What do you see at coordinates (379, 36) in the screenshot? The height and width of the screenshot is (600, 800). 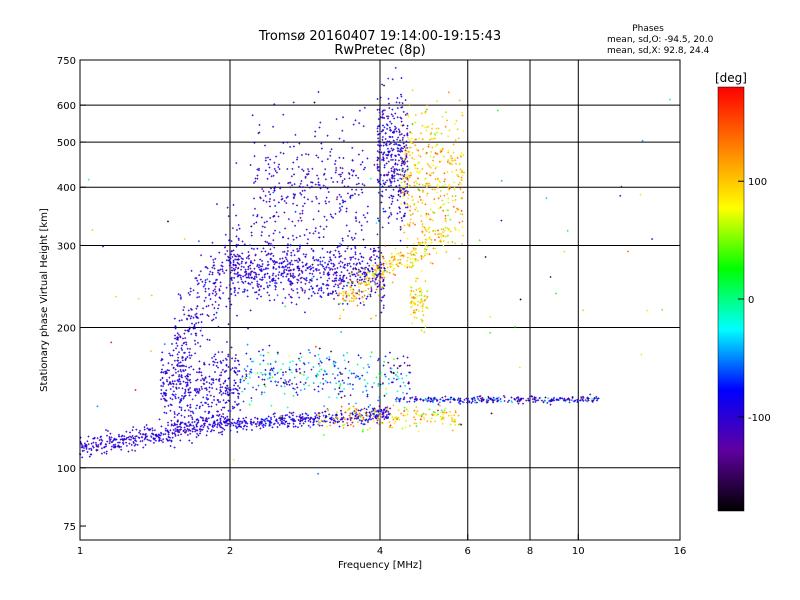 I see `chart-title: Tromsø 20160407 19:14:00-19:15:43` at bounding box center [379, 36].